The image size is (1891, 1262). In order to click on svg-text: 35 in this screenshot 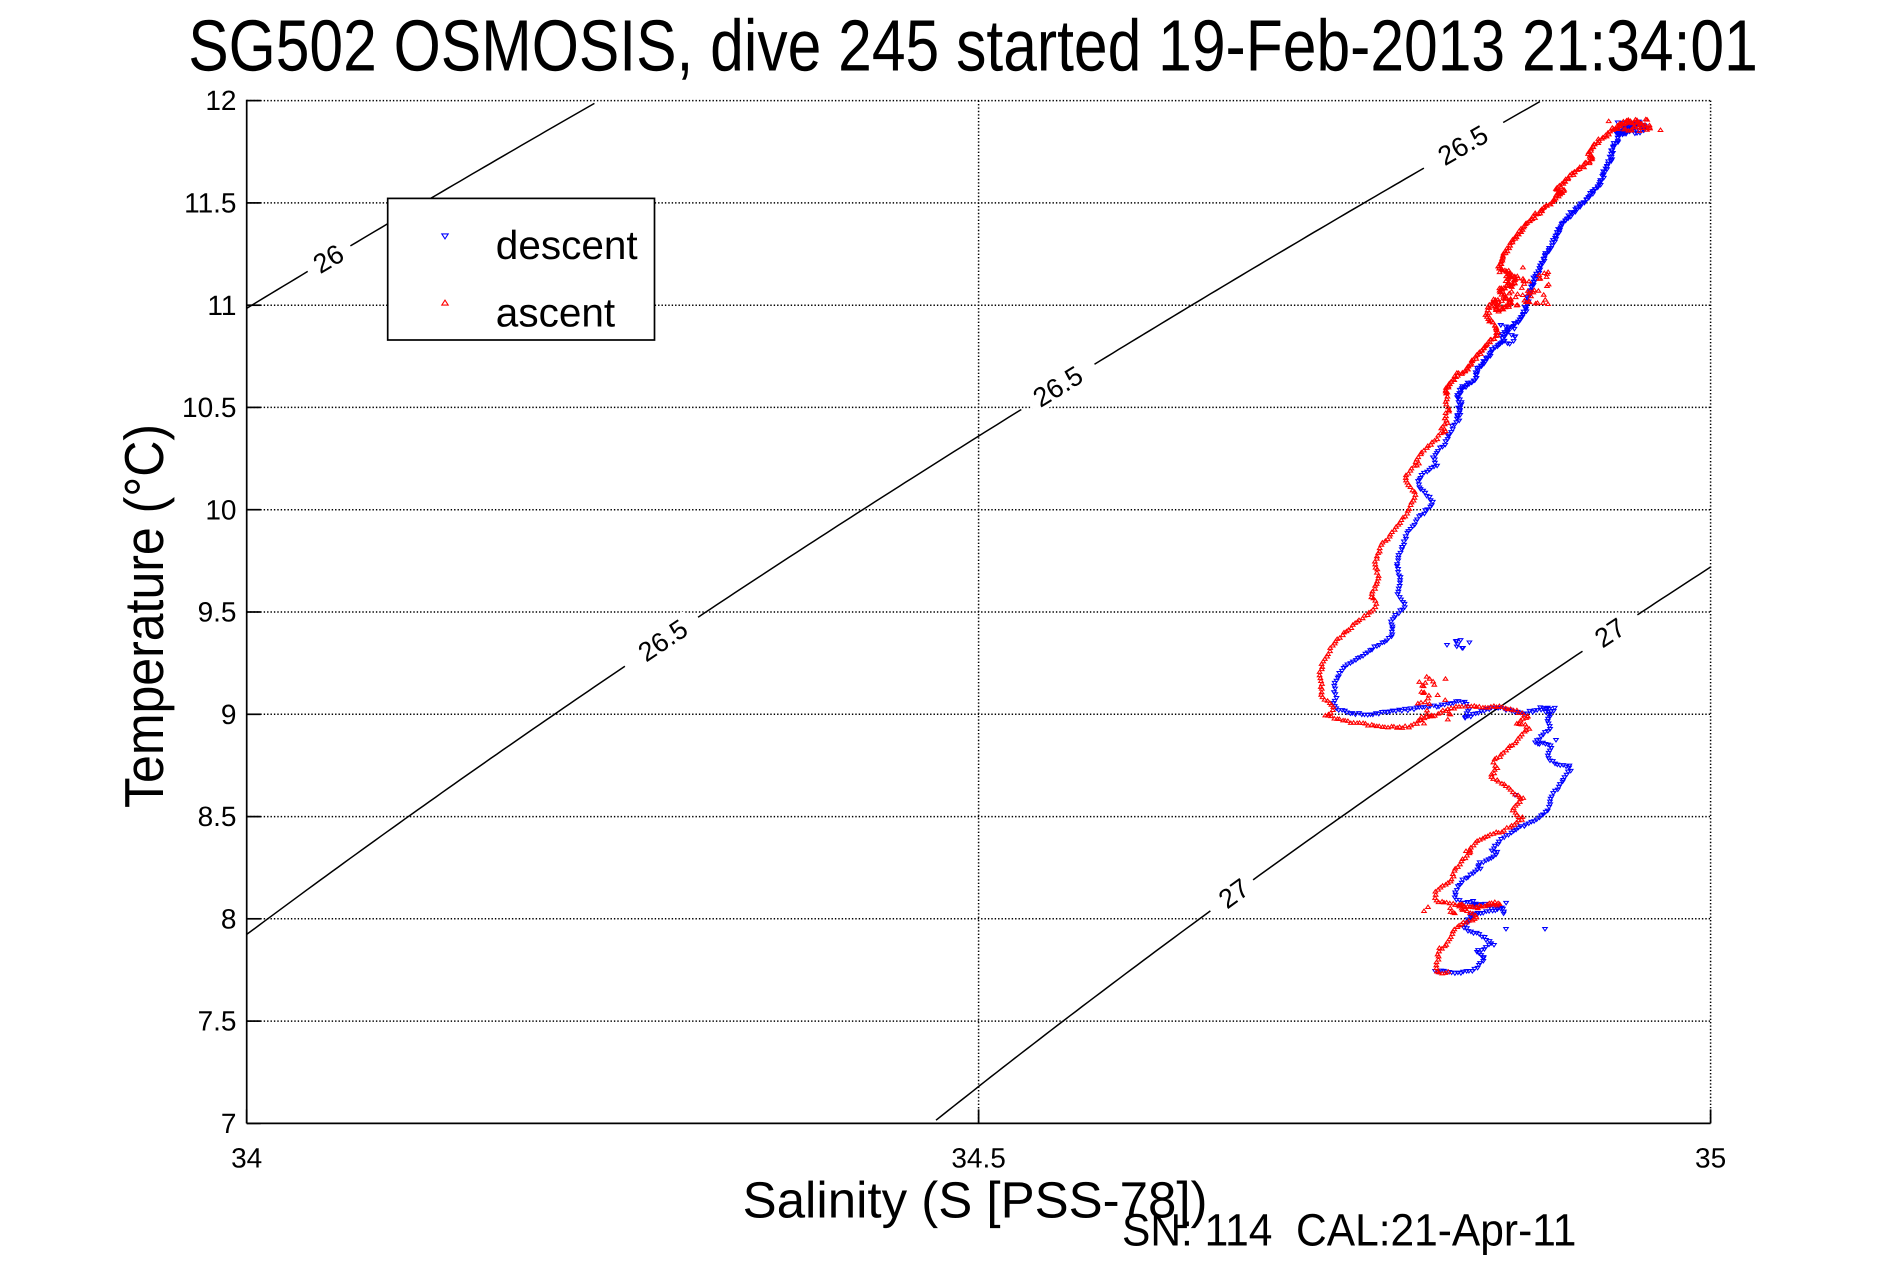, I will do `click(1710, 1158)`.